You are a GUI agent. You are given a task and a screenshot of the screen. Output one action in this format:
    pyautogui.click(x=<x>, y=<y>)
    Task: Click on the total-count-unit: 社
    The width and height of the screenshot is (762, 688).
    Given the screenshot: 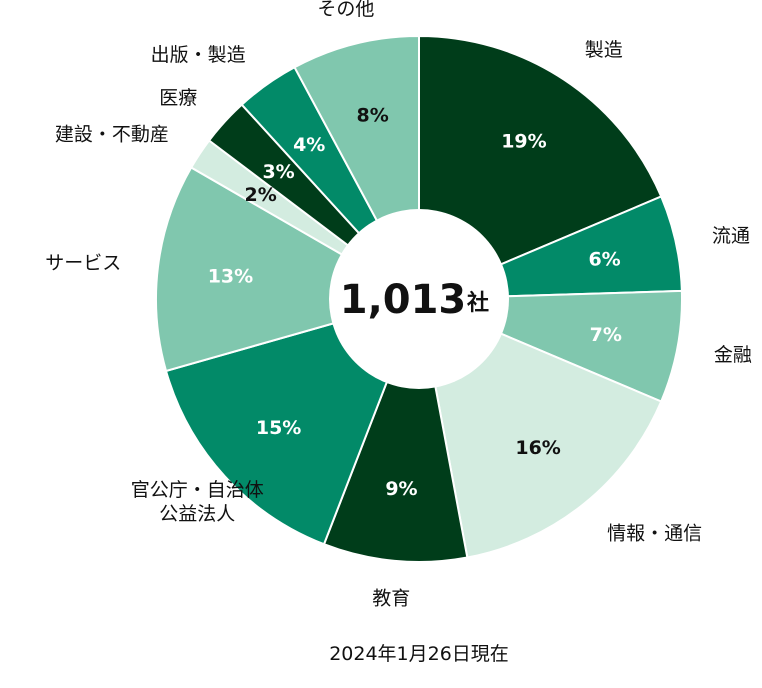 What is the action you would take?
    pyautogui.click(x=478, y=303)
    